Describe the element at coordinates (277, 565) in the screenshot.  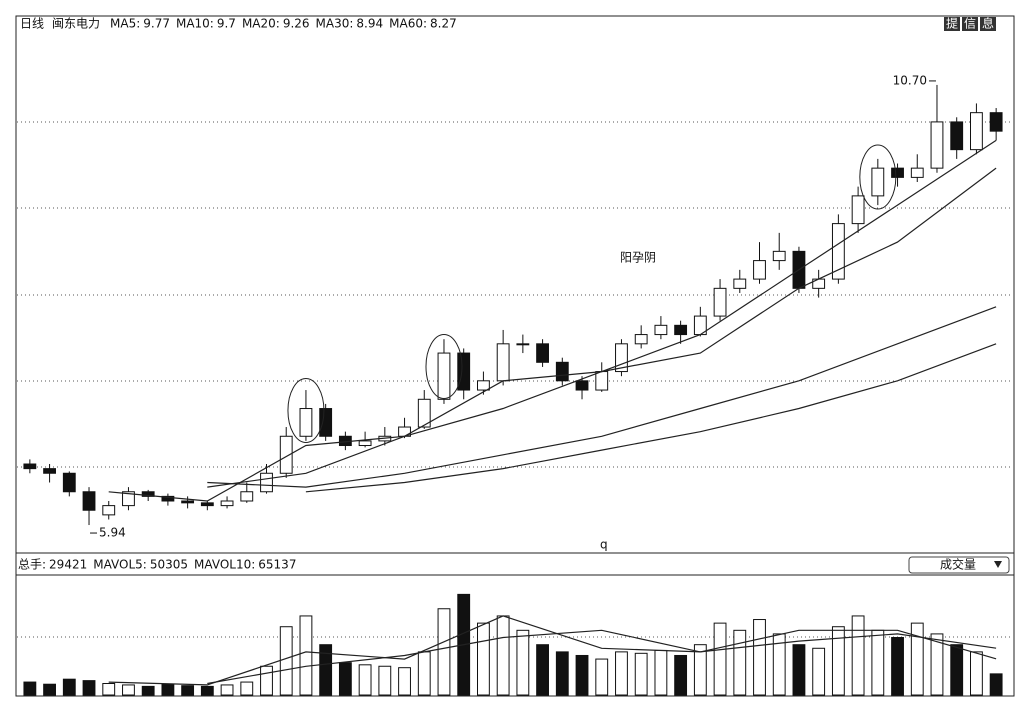
I see `volume-header-value: 65137` at that location.